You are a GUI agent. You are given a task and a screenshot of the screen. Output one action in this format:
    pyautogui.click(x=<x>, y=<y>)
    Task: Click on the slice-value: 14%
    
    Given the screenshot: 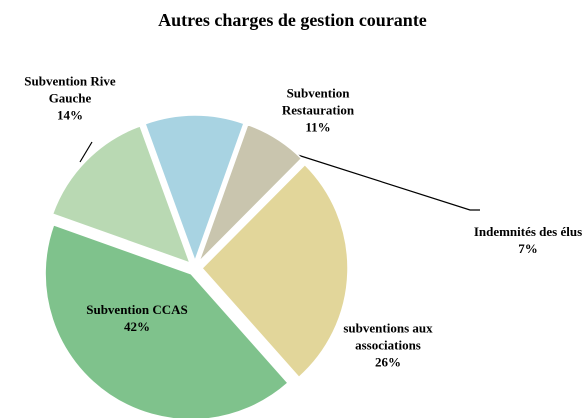 What is the action you would take?
    pyautogui.click(x=70, y=115)
    